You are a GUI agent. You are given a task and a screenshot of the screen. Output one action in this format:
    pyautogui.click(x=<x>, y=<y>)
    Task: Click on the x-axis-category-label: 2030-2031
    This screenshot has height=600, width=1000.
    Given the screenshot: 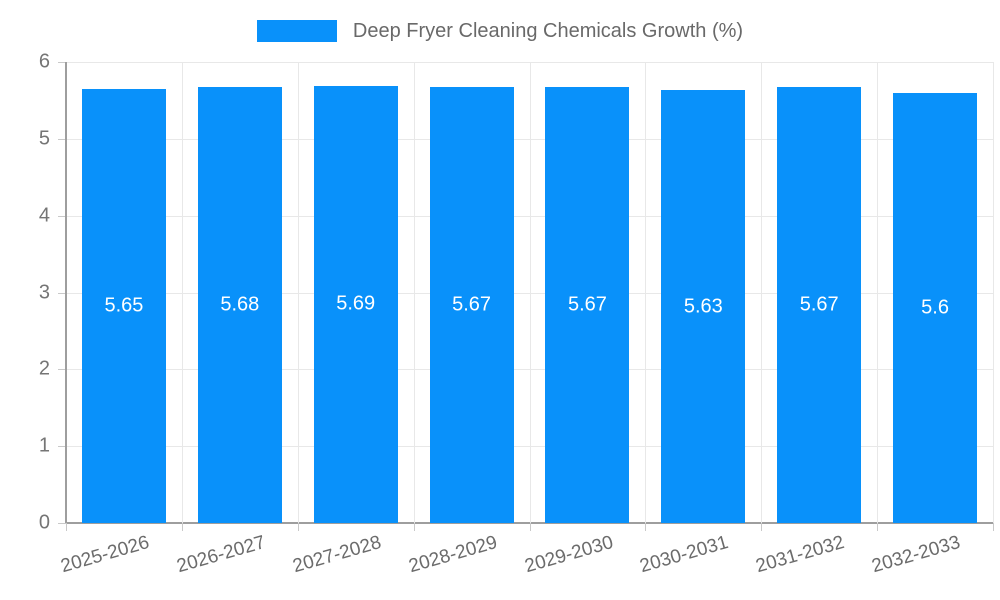 What is the action you would take?
    pyautogui.click(x=684, y=555)
    